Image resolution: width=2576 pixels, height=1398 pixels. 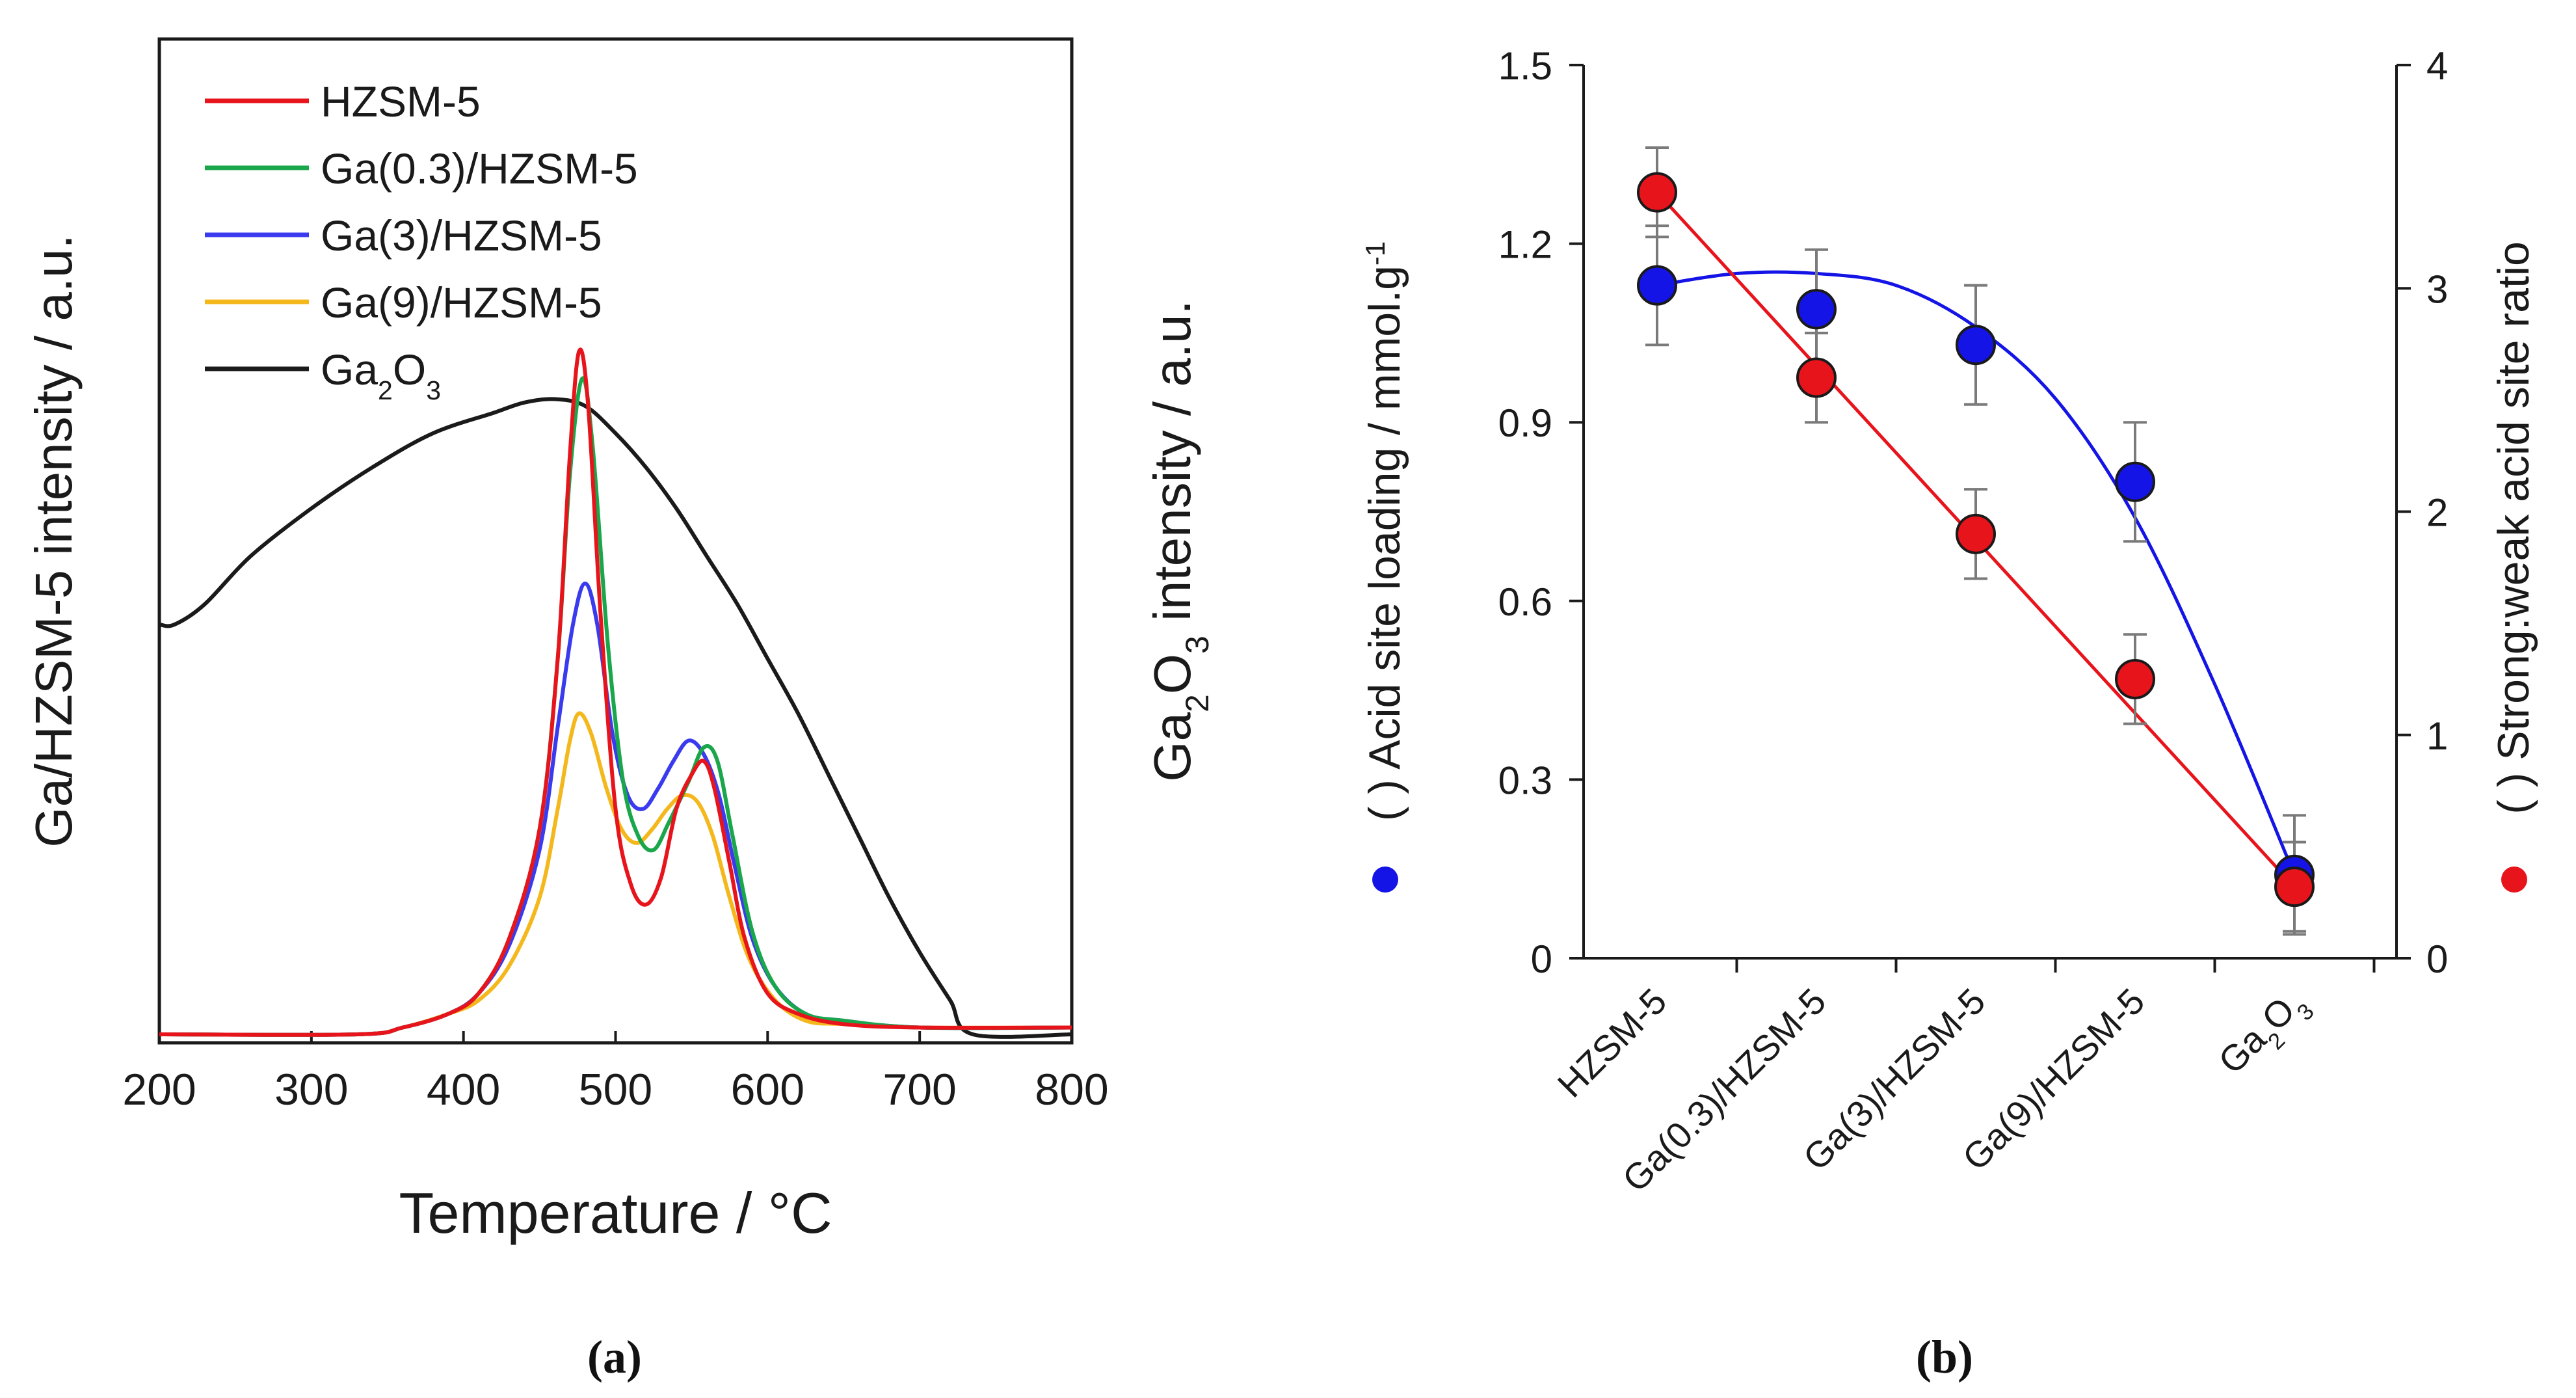 I want to click on legend-label: Ga2O3, so click(x=381, y=375).